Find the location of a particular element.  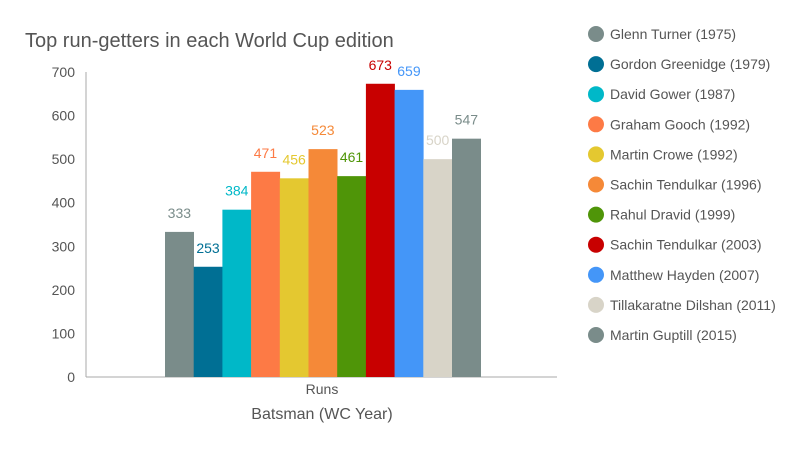

y-tick-label: 300 is located at coordinates (64, 246).